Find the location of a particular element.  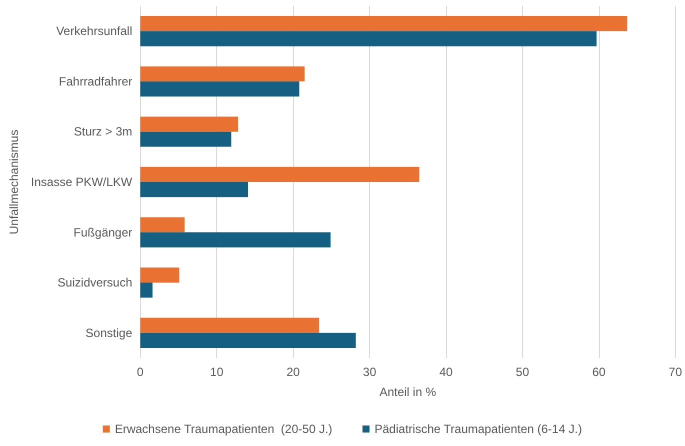

x-tick-label: 60 is located at coordinates (599, 372).